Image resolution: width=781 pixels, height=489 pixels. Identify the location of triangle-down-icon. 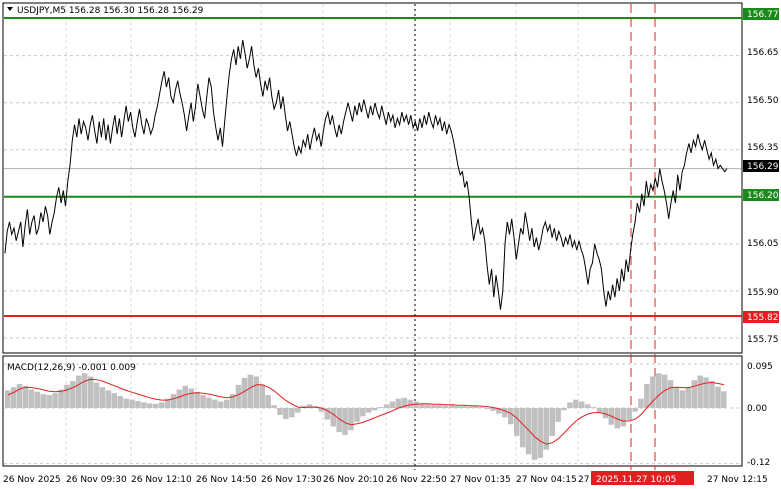
(10, 9).